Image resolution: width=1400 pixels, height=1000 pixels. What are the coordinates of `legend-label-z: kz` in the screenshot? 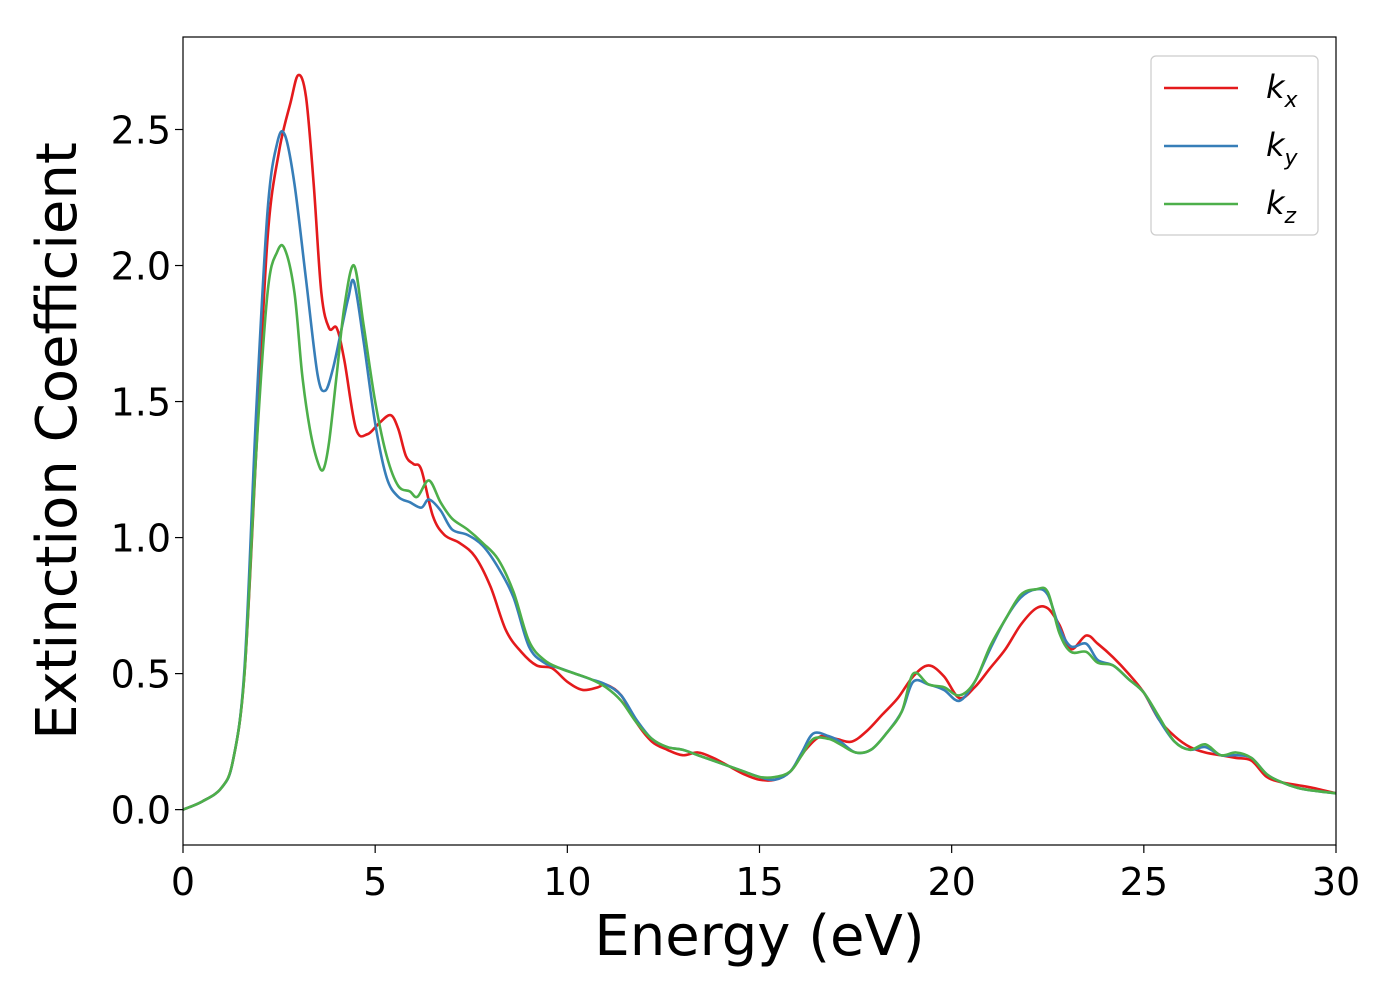 It's located at (1281, 206).